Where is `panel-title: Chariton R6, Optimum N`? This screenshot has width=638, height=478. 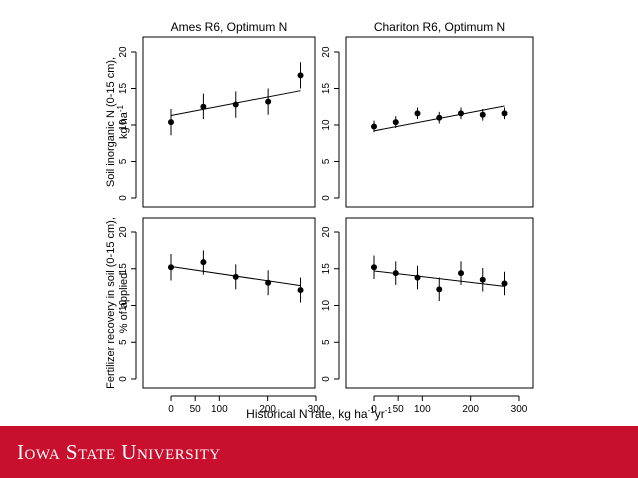 panel-title: Chariton R6, Optimum N is located at coordinates (439, 27).